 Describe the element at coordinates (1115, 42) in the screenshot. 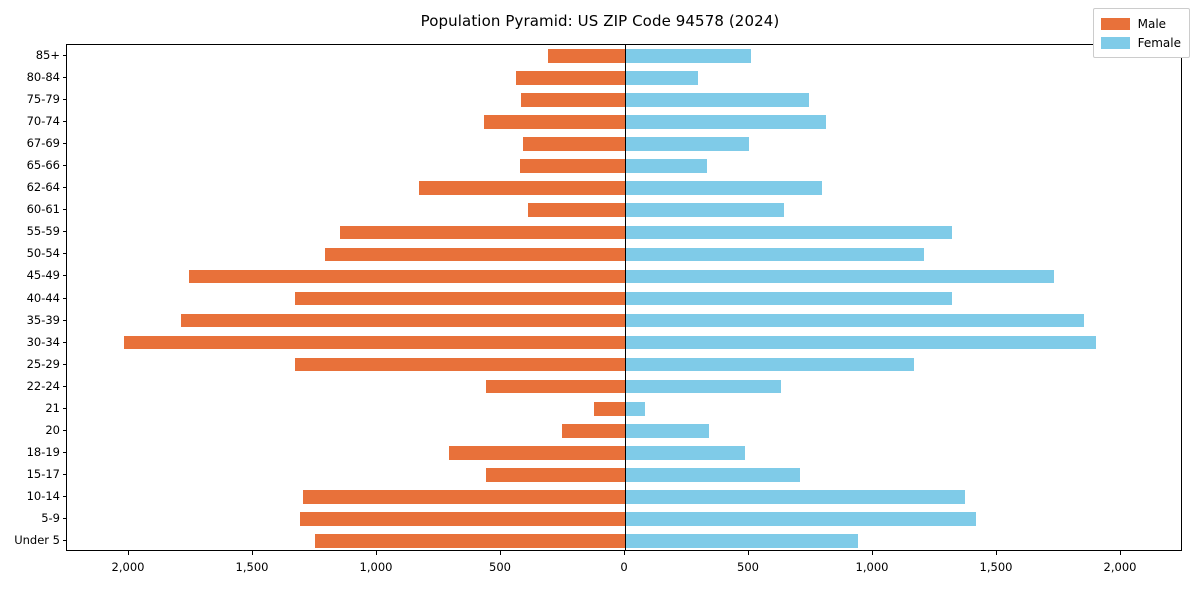

I see `legend-swatch-icon` at that location.